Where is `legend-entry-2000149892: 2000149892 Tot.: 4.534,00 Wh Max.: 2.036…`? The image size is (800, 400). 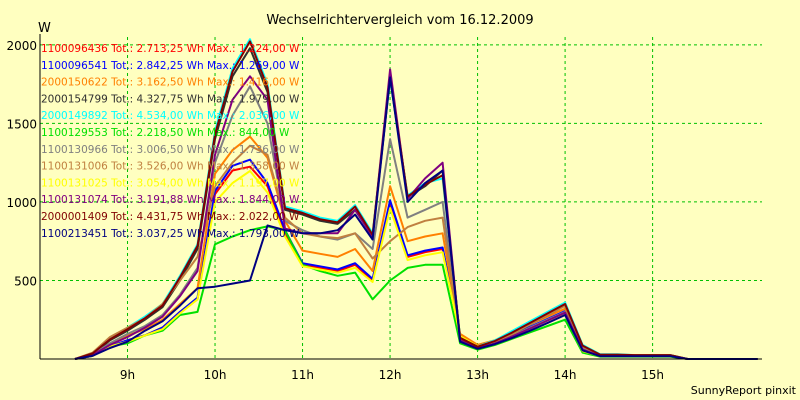
legend-entry-2000149892: 2000149892 Tot.: 4.534,00 Wh Max.: 2.036… is located at coordinates (170, 116).